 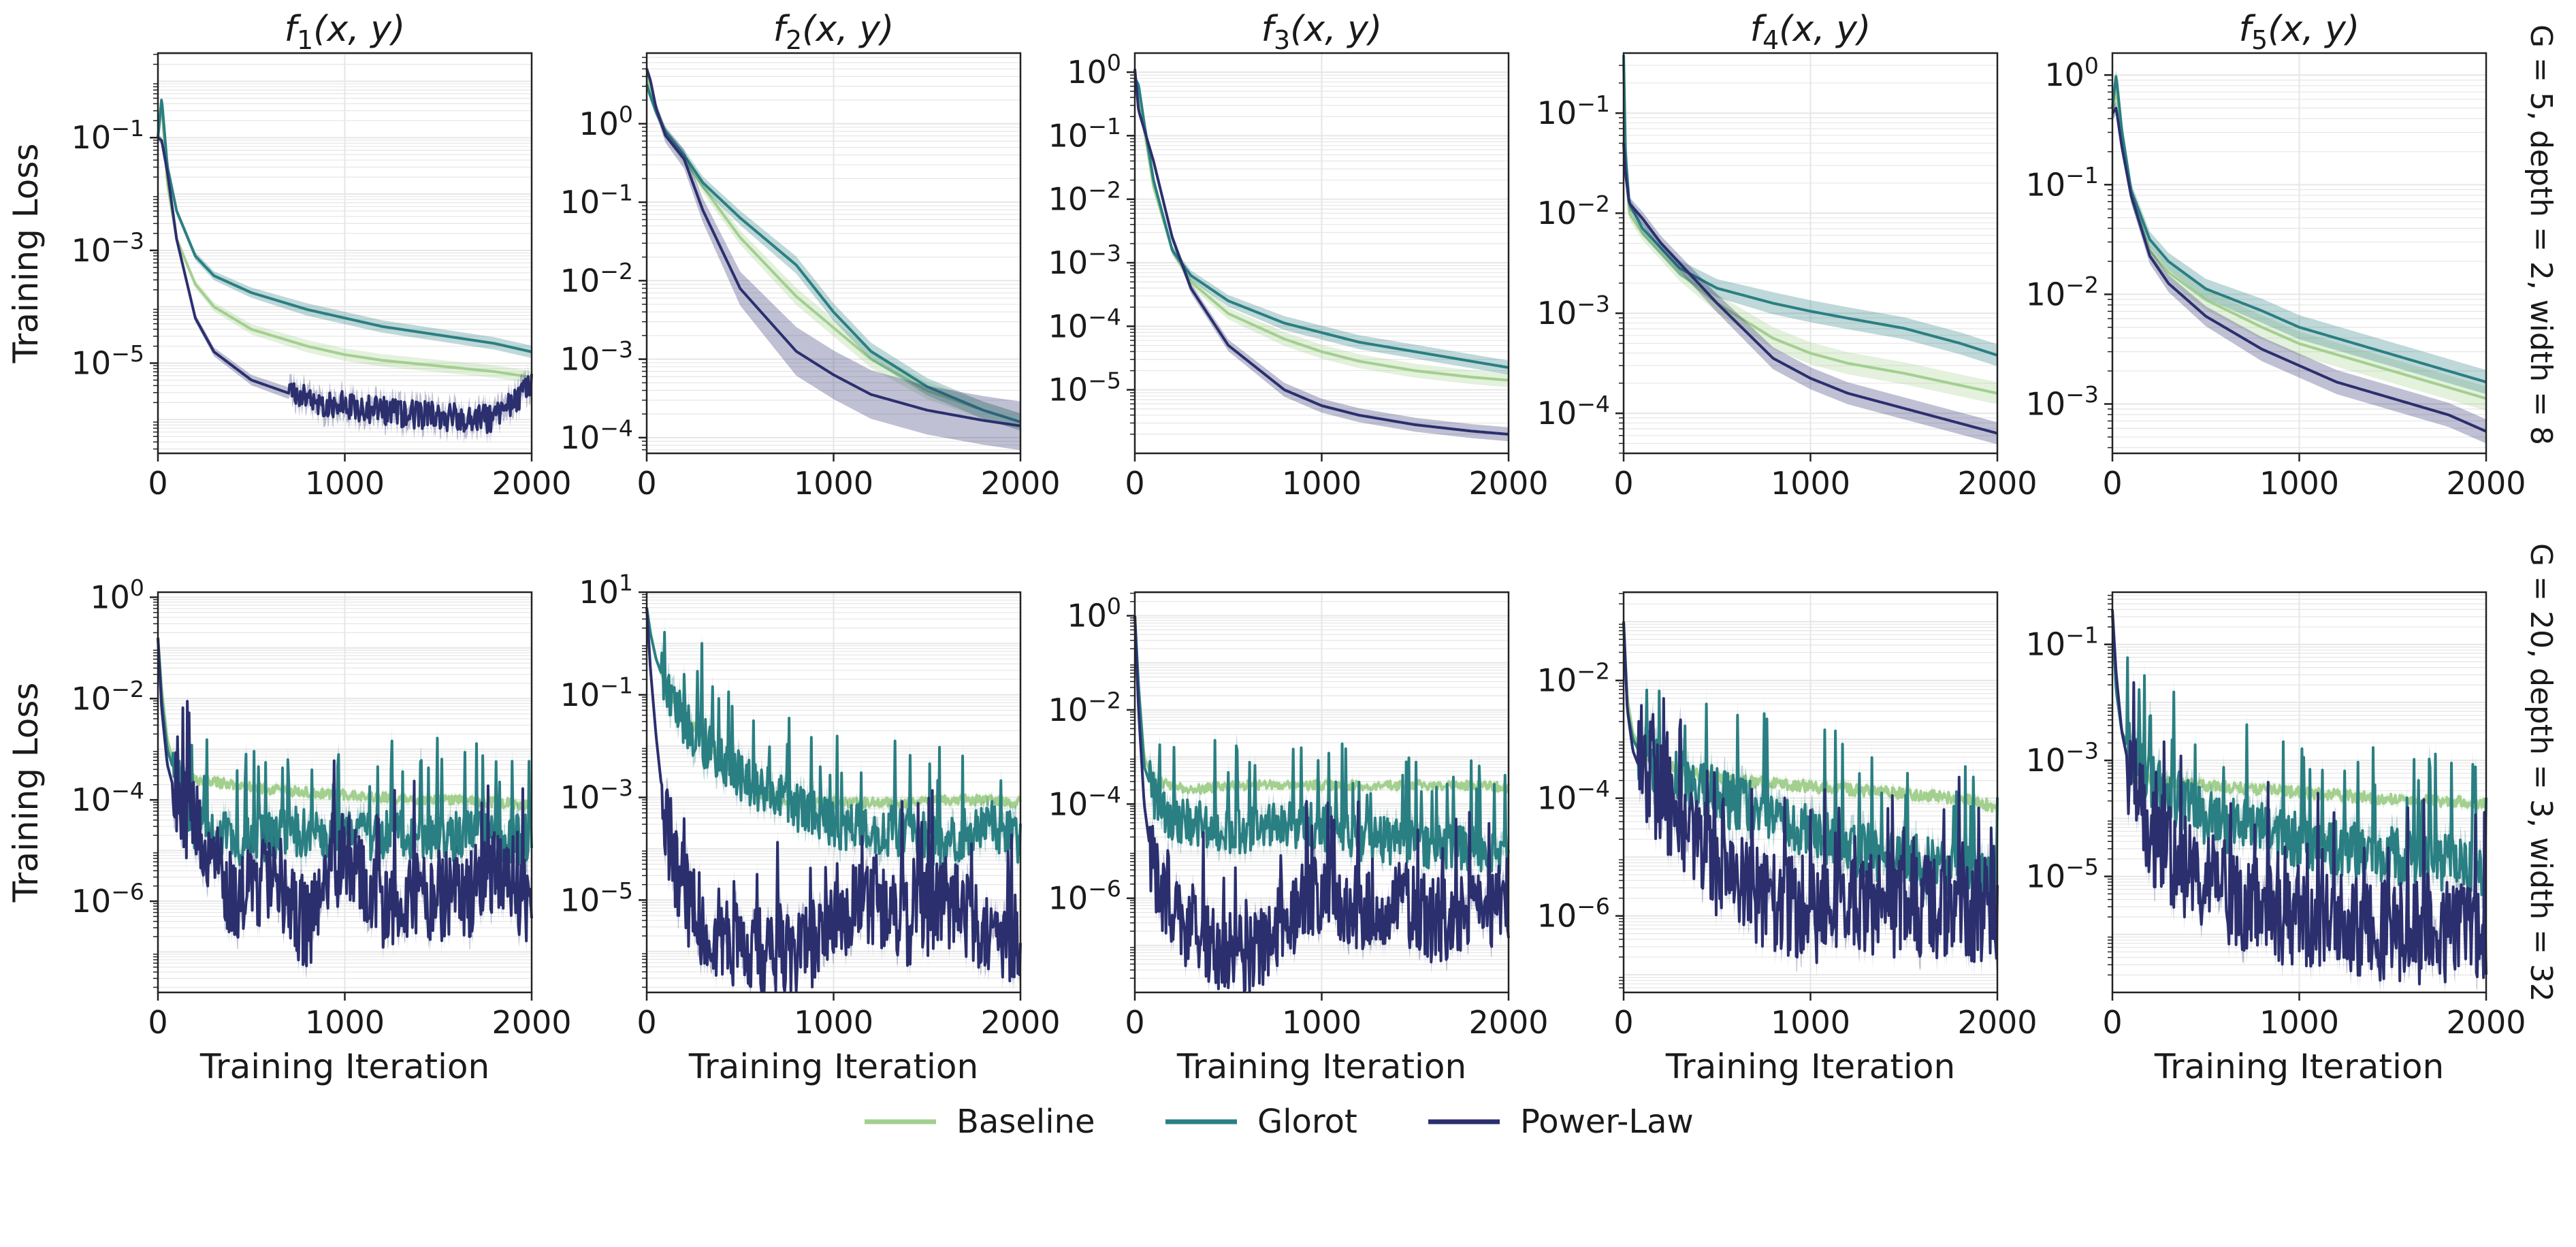 What do you see at coordinates (1607, 1122) in the screenshot?
I see `legend-label-power-law: Power-Law` at bounding box center [1607, 1122].